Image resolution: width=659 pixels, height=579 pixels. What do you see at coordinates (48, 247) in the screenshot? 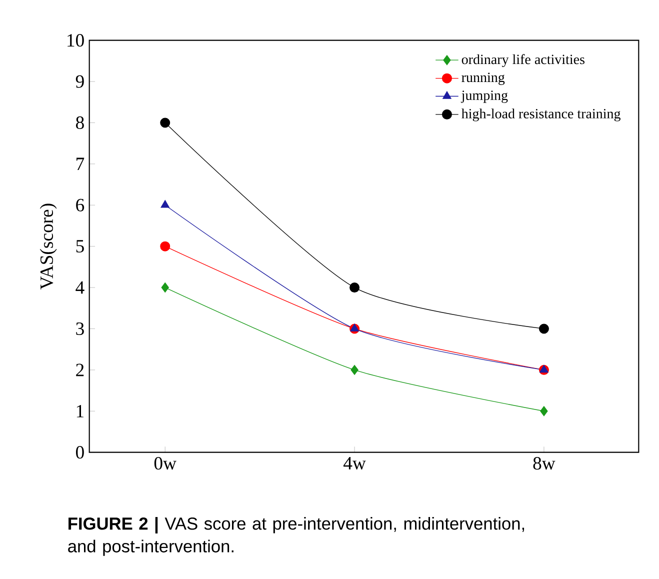
I see `y-axis-title: VAS(score)` at bounding box center [48, 247].